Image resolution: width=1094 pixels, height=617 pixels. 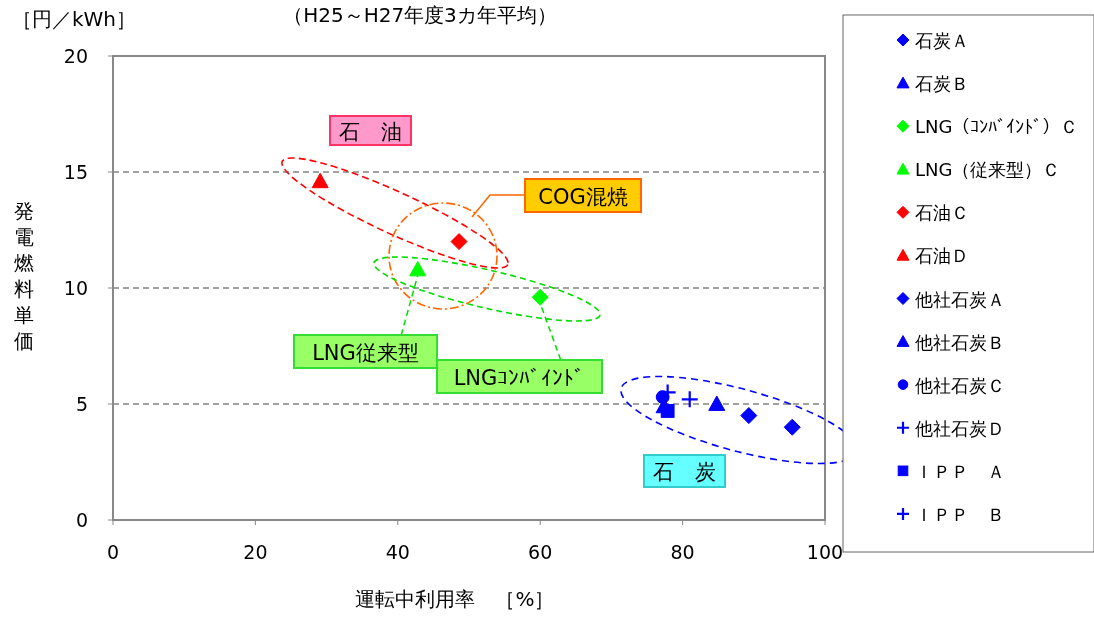 I want to click on chart-subtitle: （H25～H27年度3カ年平均）, so click(x=420, y=15).